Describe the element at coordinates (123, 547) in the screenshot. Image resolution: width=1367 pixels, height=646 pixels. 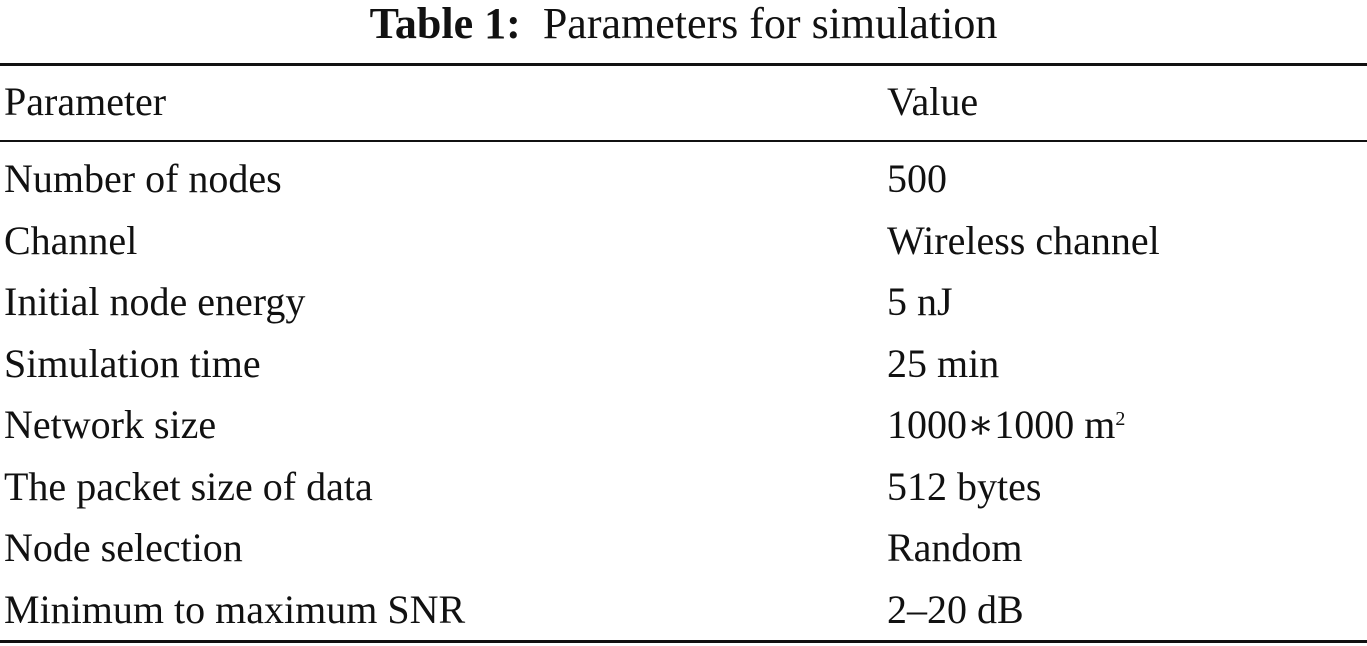
I see `parameter-cell: Node selection` at that location.